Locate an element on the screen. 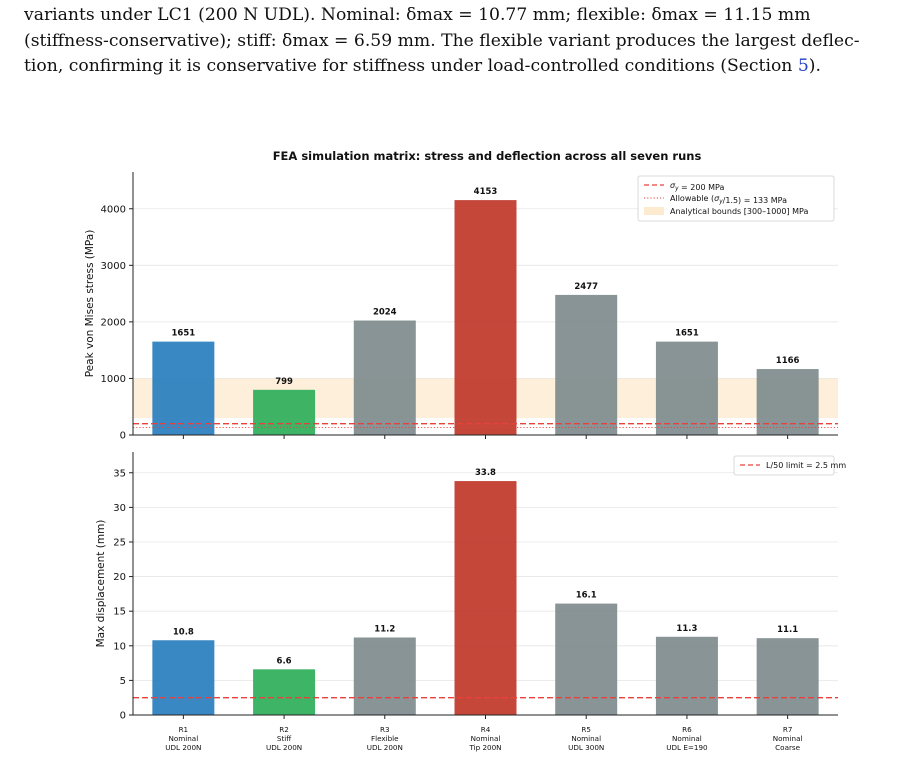  legend: L/50 limit = 2.5 mm is located at coordinates (789, 465).